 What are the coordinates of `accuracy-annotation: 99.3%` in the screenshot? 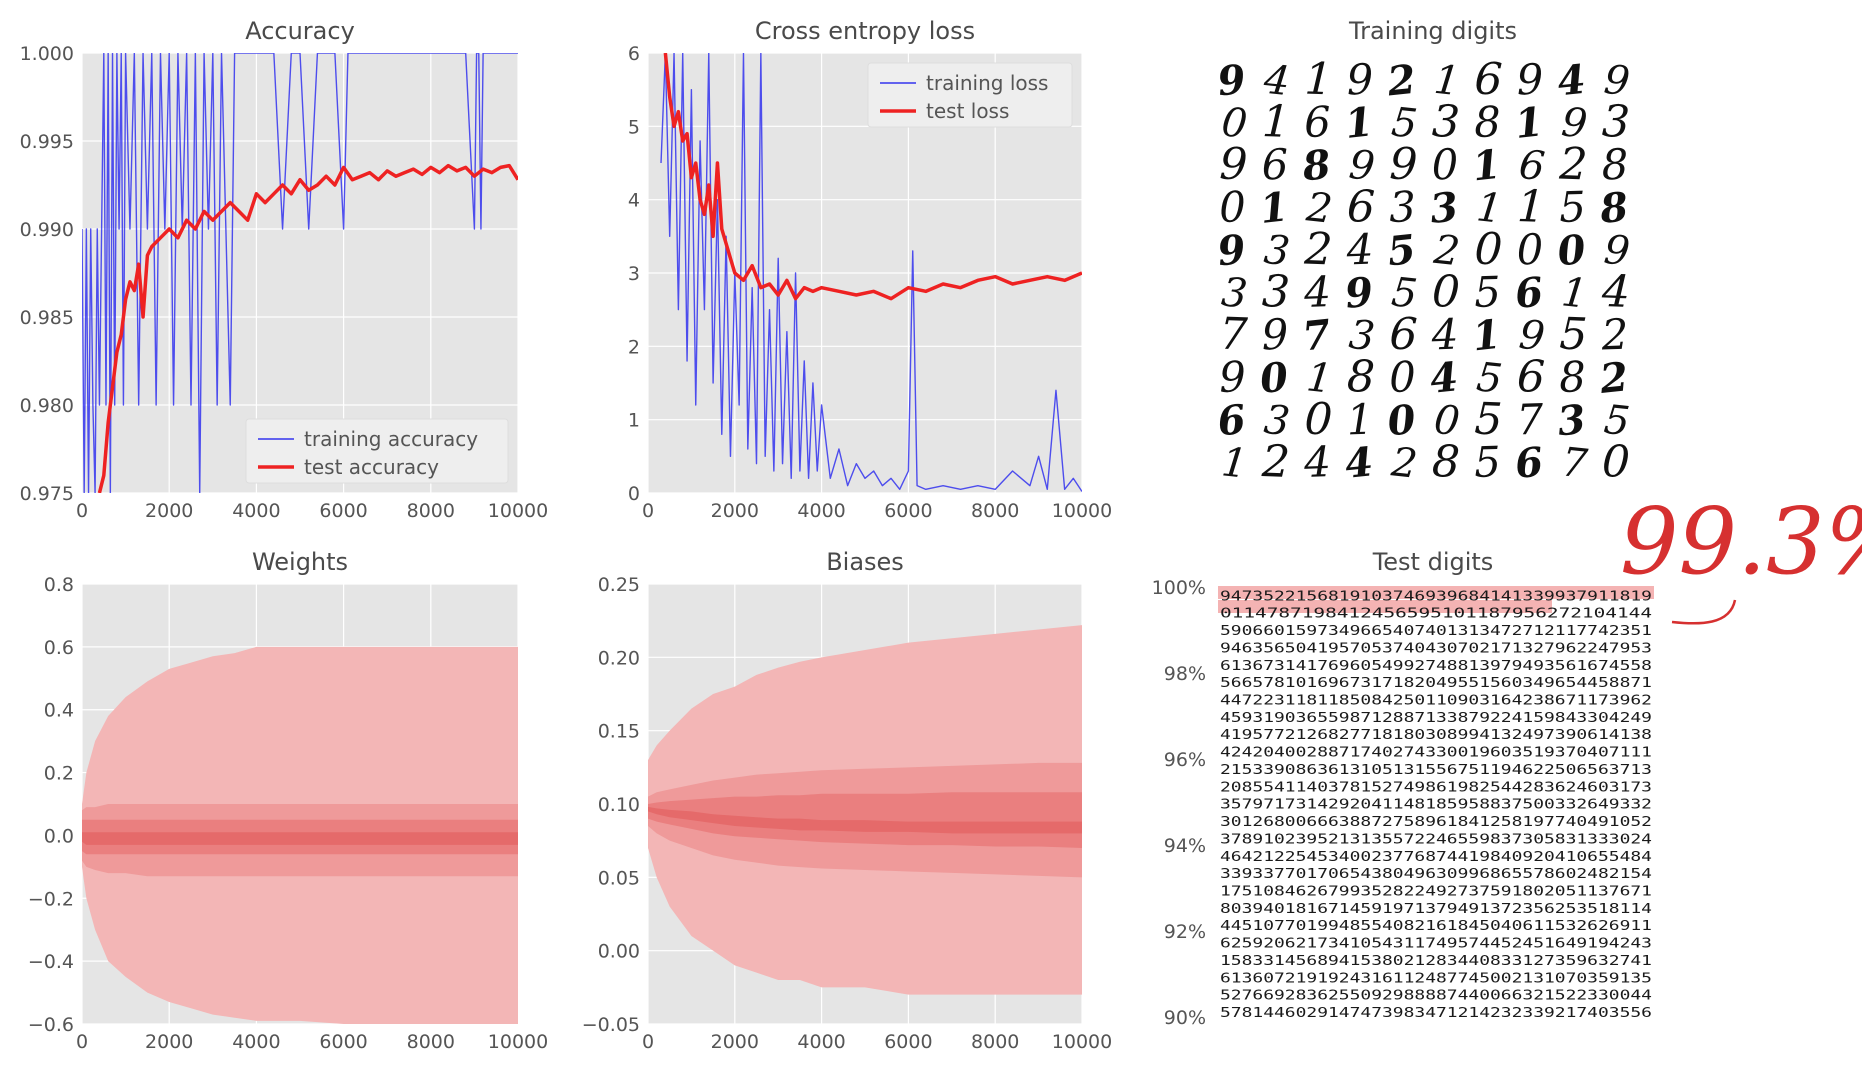 It's located at (1741, 555).